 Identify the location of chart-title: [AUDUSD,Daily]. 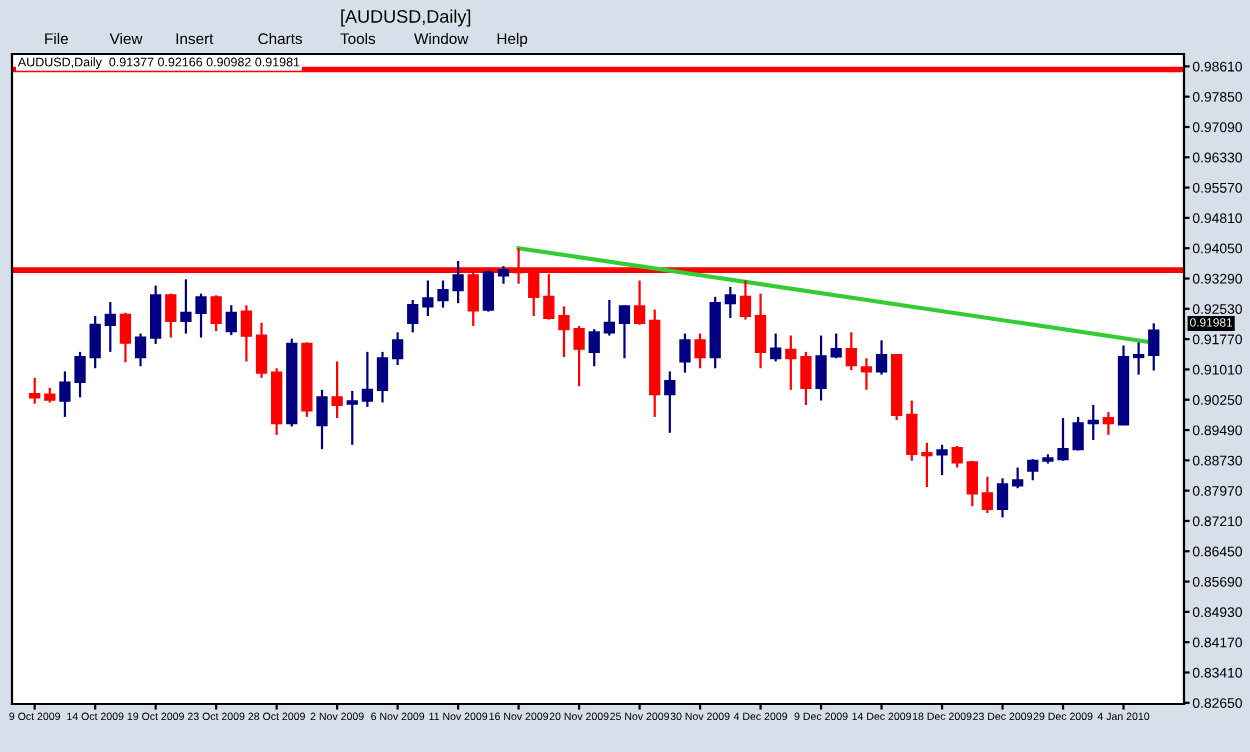
(406, 18).